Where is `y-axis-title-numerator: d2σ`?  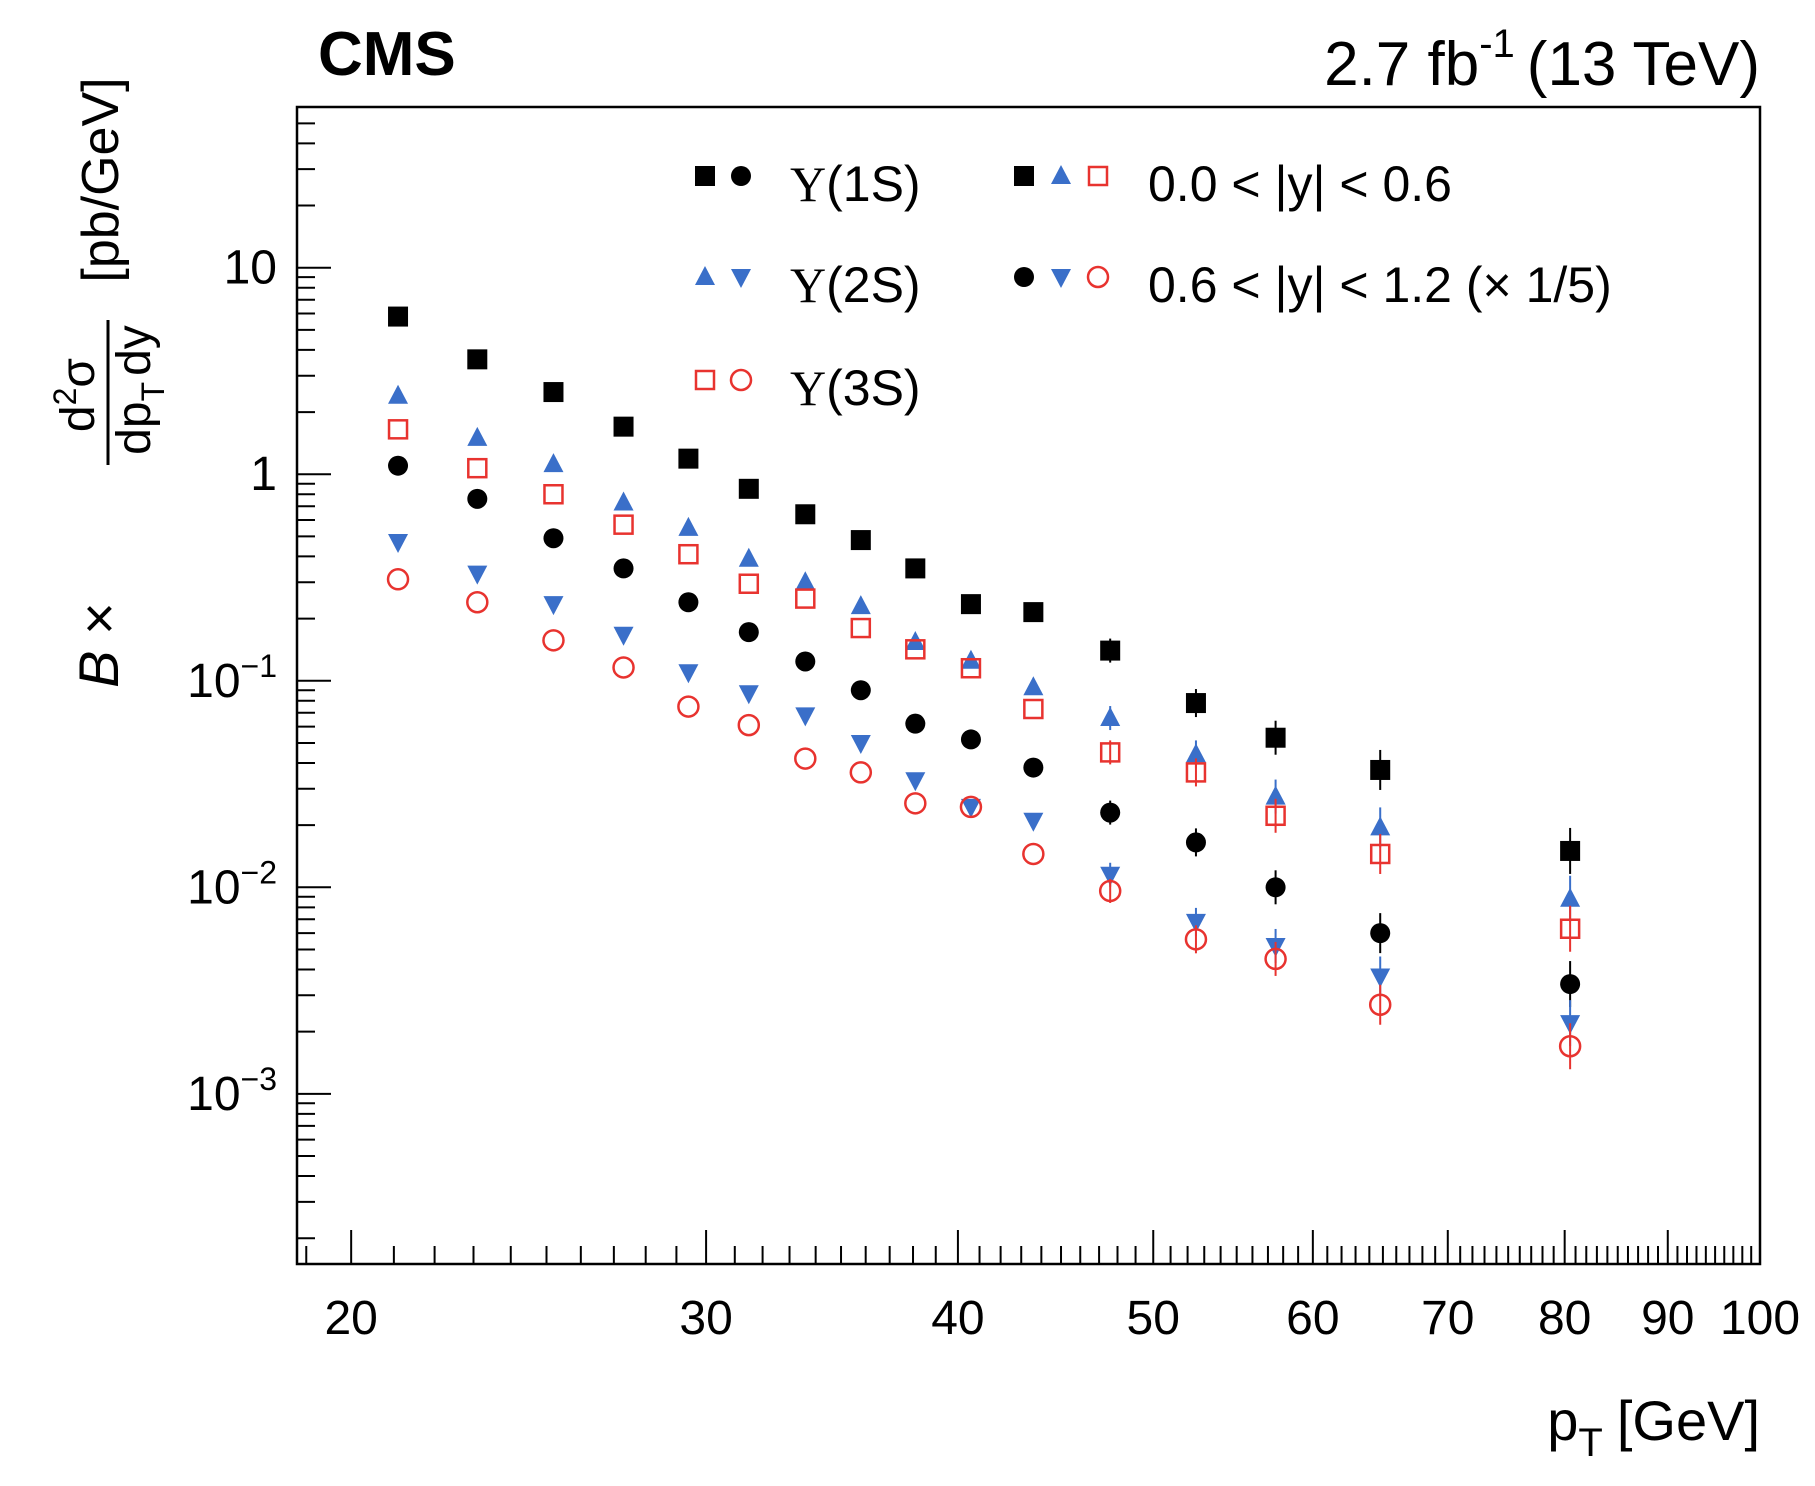
y-axis-title-numerator: d2σ is located at coordinates (76, 395).